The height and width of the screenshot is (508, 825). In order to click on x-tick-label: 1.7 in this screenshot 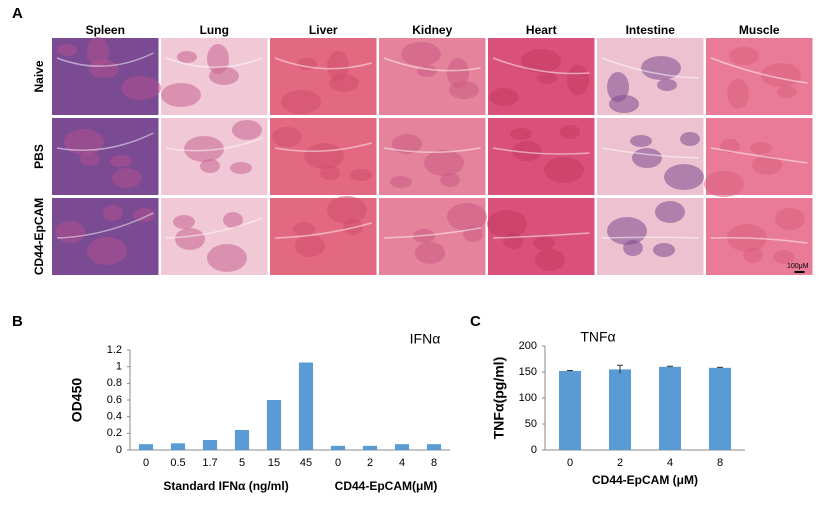, I will do `click(209, 463)`.